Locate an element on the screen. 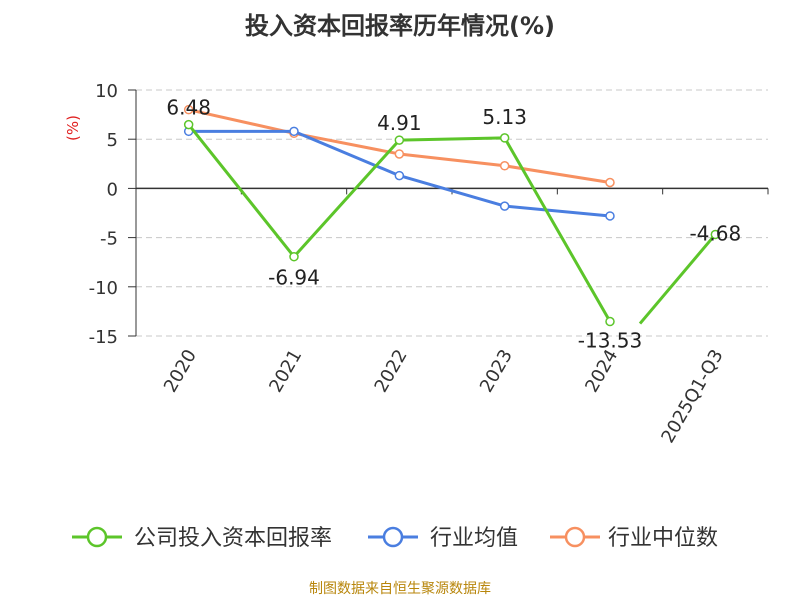  y-tick-label: -5 is located at coordinates (109, 239).